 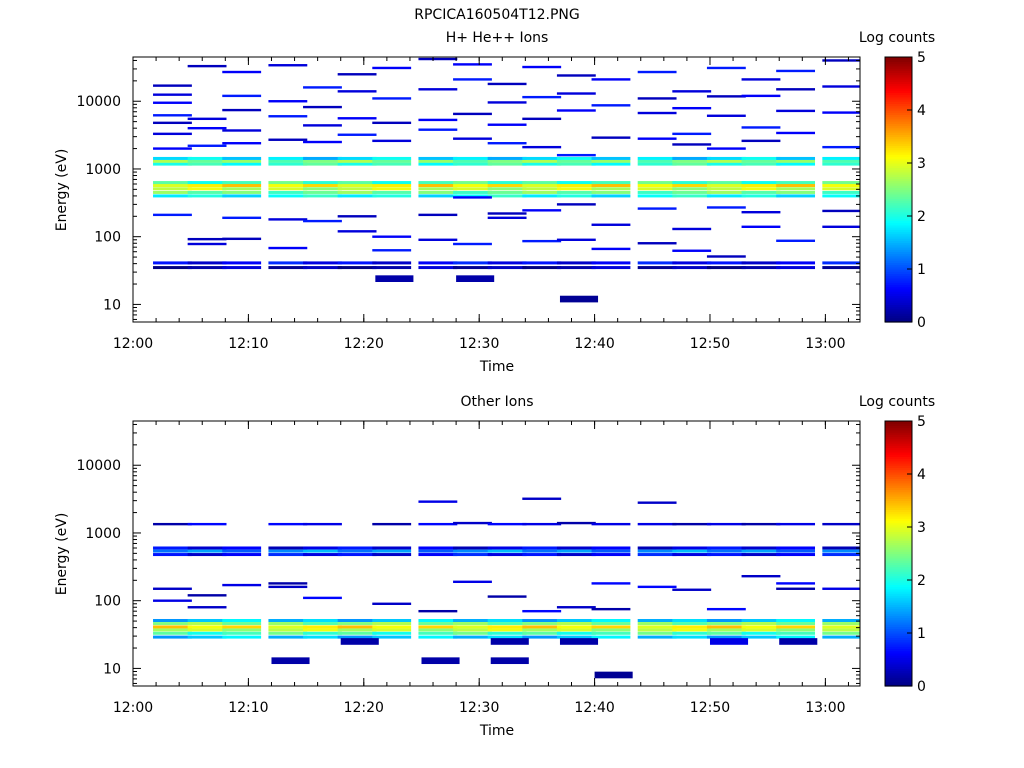 What do you see at coordinates (905, 190) in the screenshot?
I see `colorbar-top: 0 1 2 3 4 5` at bounding box center [905, 190].